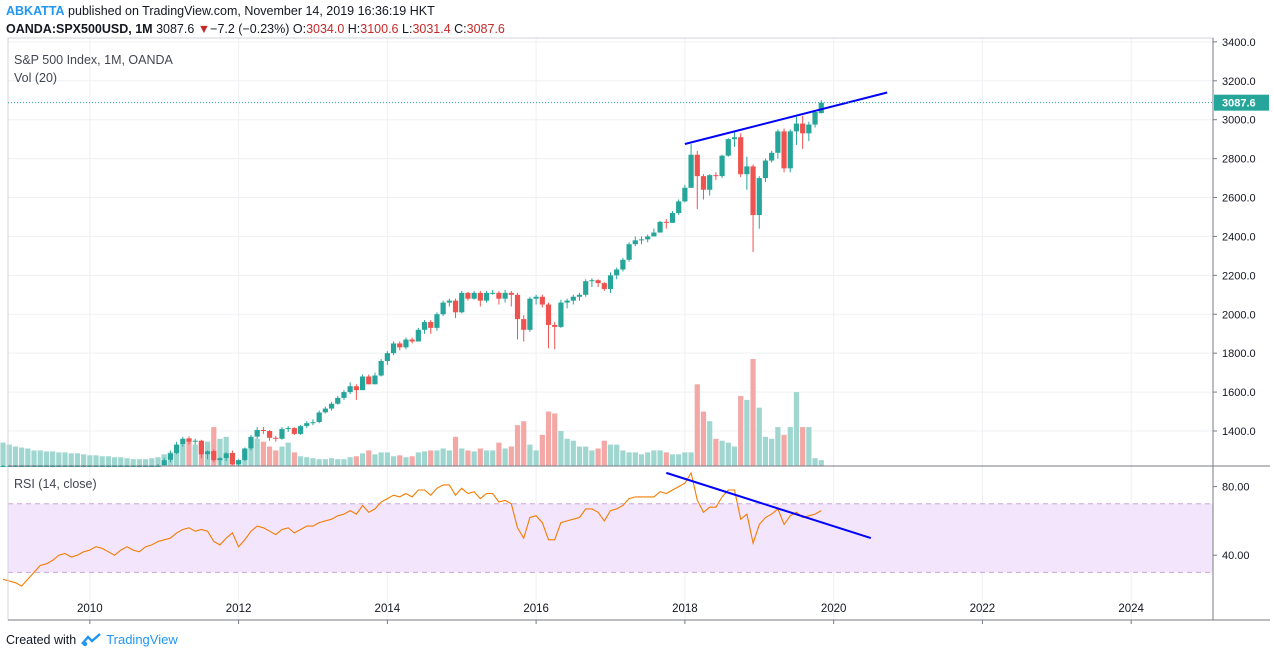 This screenshot has height=658, width=1274. I want to click on price-tick-label: 1400.0, so click(1239, 432).